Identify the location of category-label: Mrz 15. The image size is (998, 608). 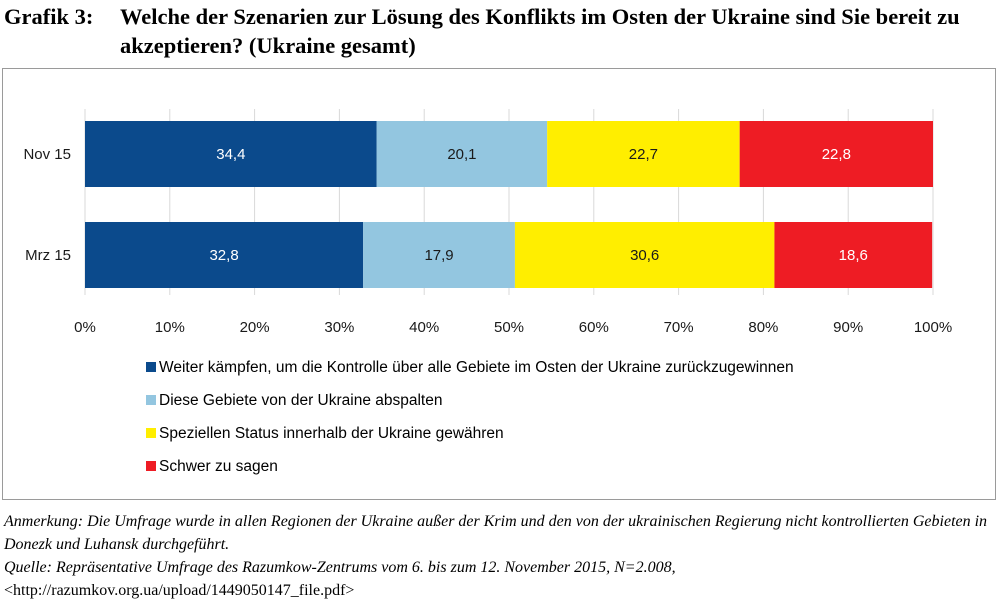
(48, 255).